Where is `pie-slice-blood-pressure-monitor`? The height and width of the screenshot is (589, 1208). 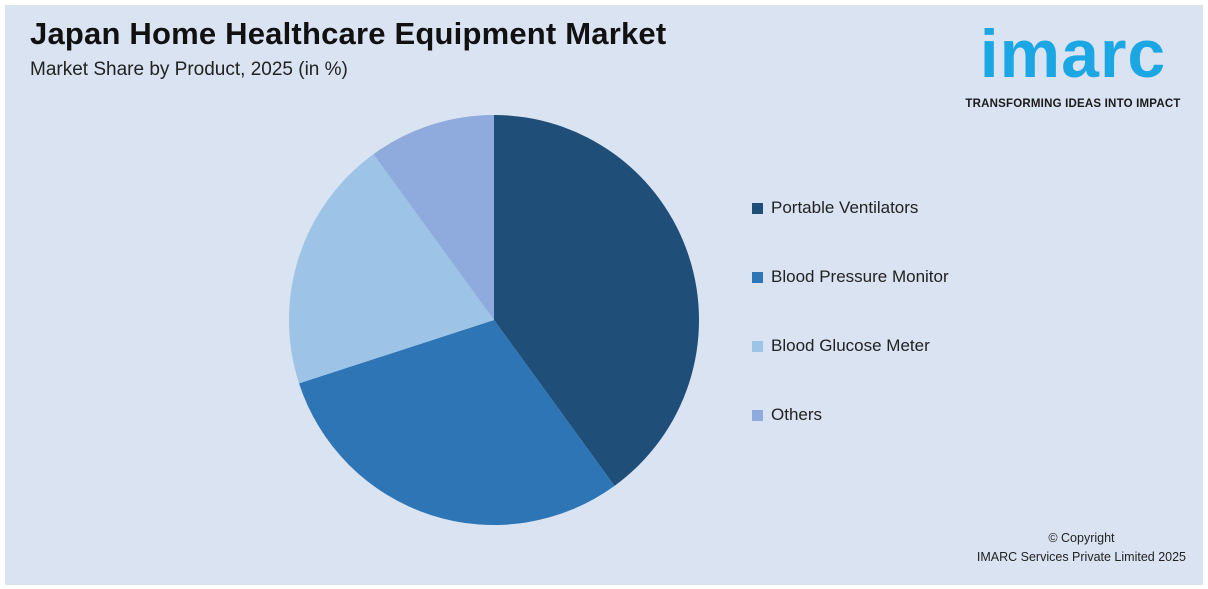
pie-slice-blood-pressure-monitor is located at coordinates (457, 423).